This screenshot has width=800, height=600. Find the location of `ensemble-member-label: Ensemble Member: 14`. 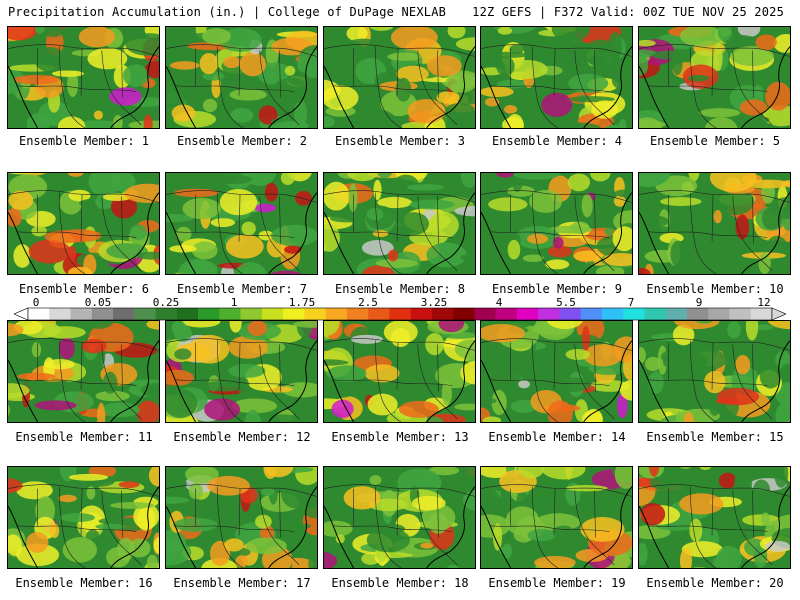

ensemble-member-label: Ensemble Member: 14 is located at coordinates (557, 437).